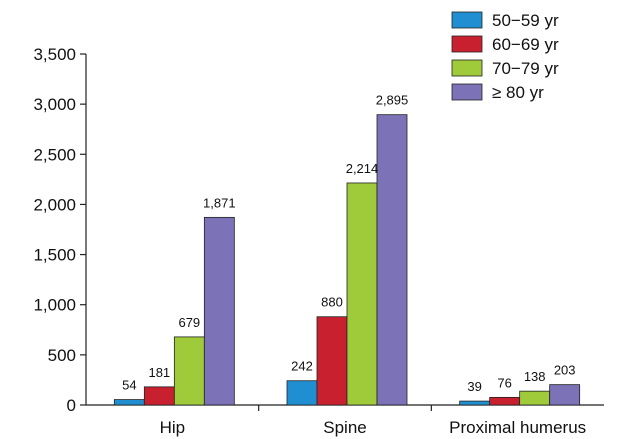  Describe the element at coordinates (129, 385) in the screenshot. I see `data-label: 54` at that location.